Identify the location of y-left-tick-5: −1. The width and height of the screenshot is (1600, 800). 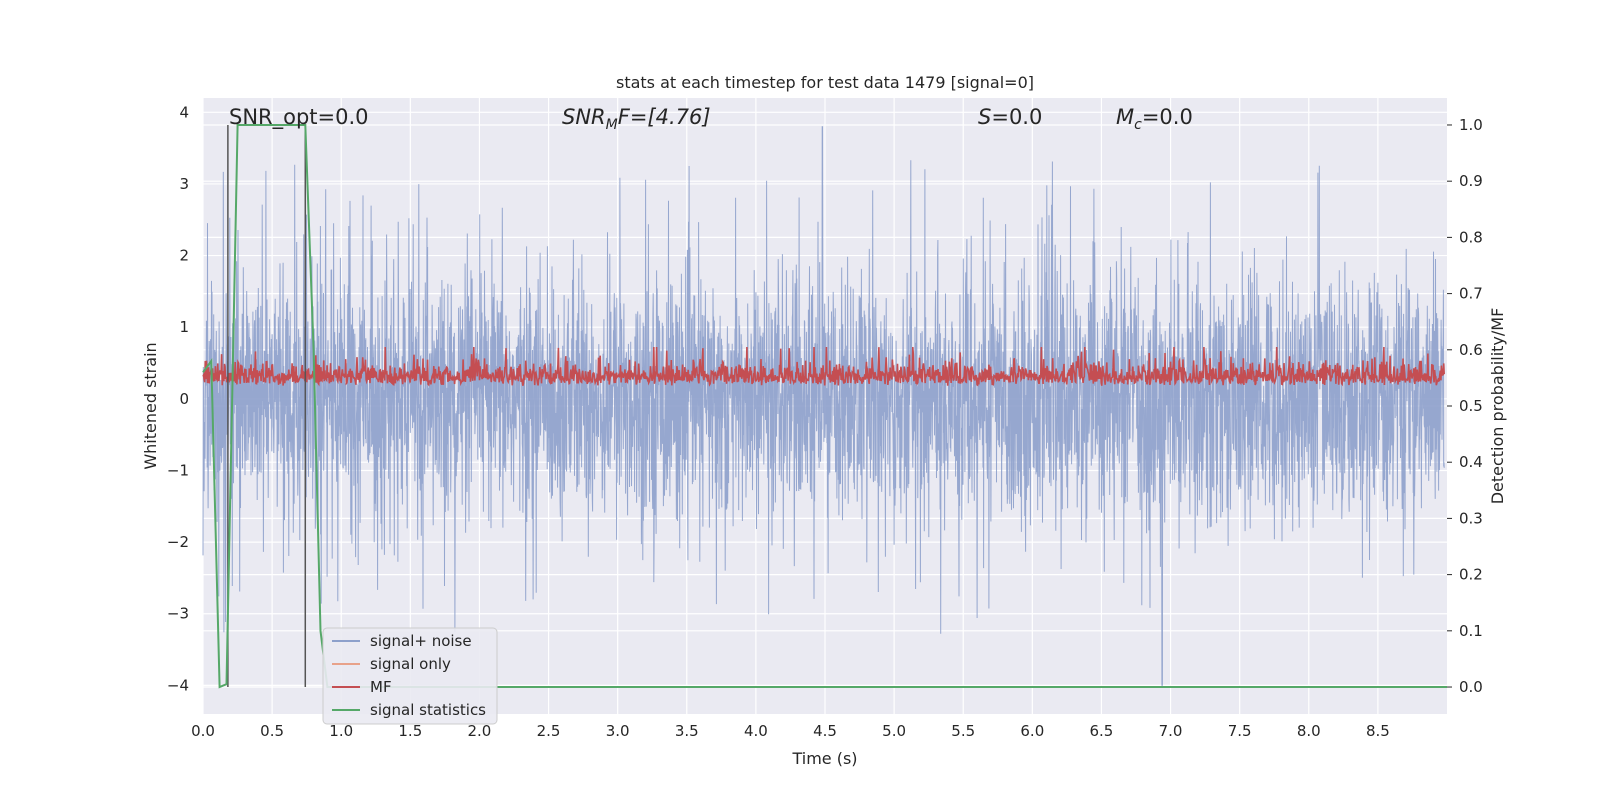
(178, 470).